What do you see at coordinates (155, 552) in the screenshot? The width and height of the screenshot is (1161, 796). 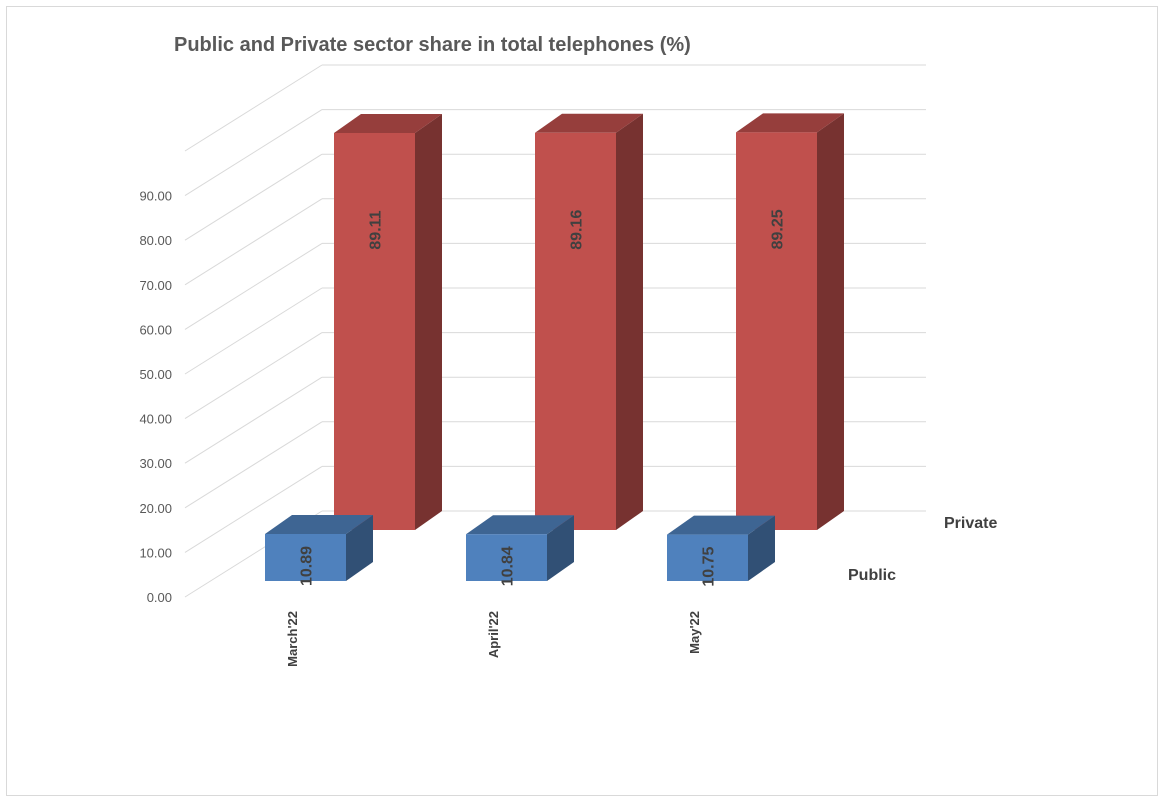 I see `y-tick-label: 10.00` at bounding box center [155, 552].